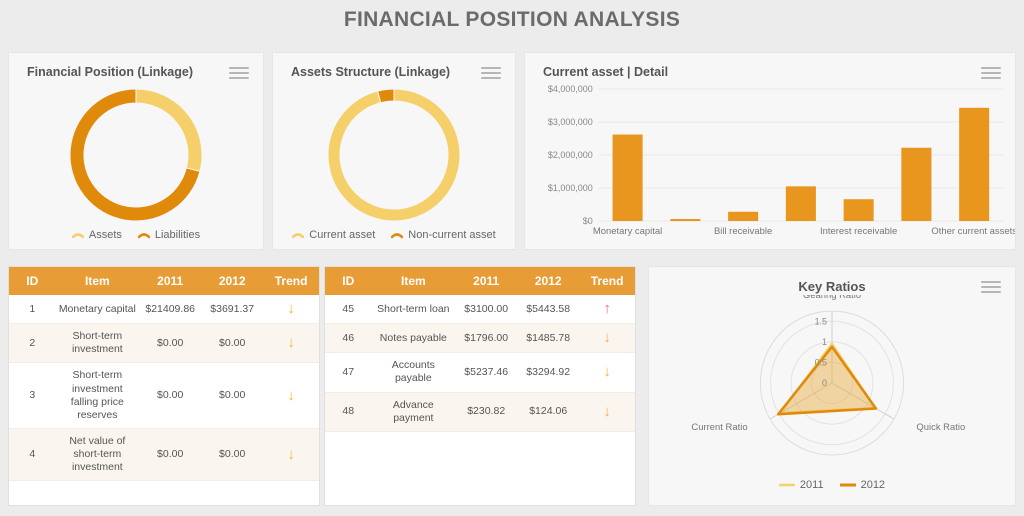  Describe the element at coordinates (348, 338) in the screenshot. I see `row-id: 46` at that location.